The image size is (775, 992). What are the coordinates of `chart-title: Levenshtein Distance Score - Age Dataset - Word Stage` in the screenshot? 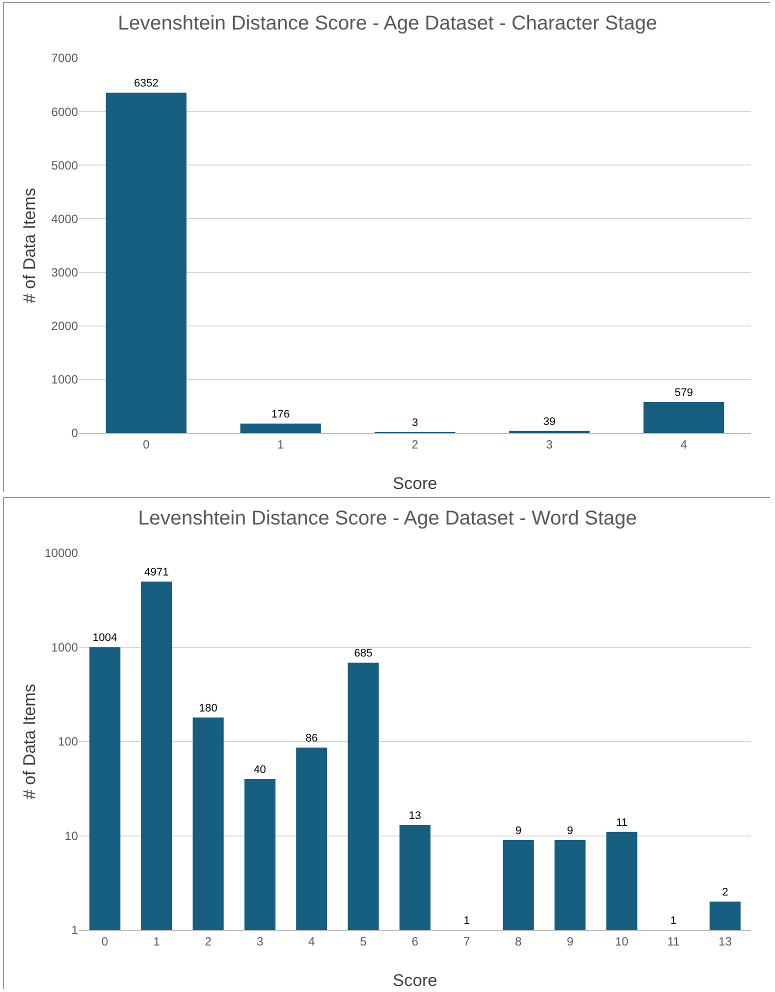 It's located at (387, 518).